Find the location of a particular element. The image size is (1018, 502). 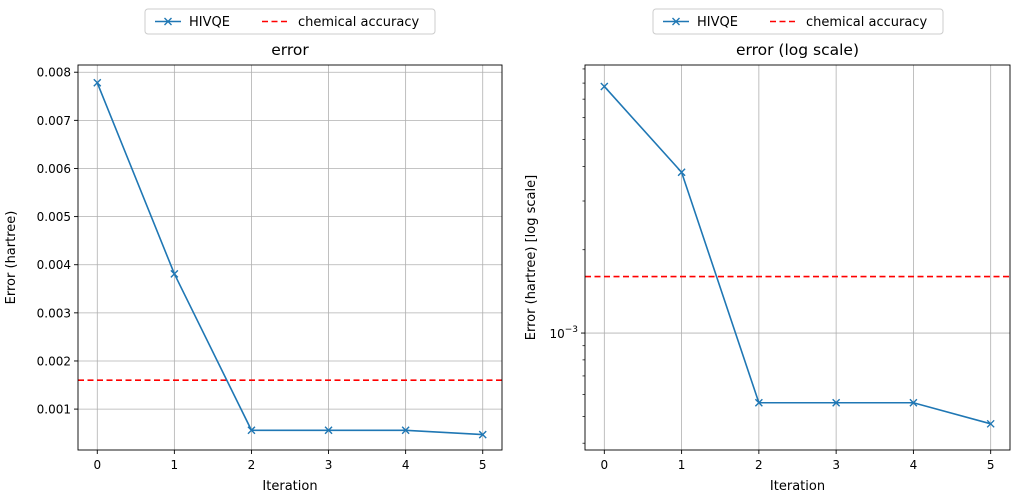

chart2-x-tick-label: 3 is located at coordinates (836, 465).